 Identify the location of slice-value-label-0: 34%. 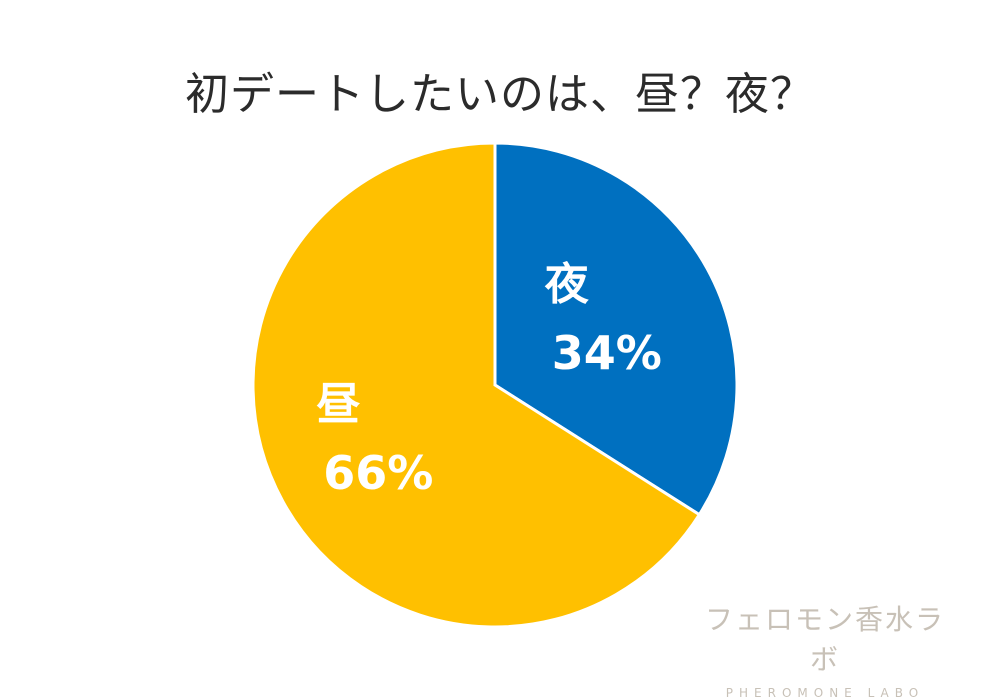
(607, 353).